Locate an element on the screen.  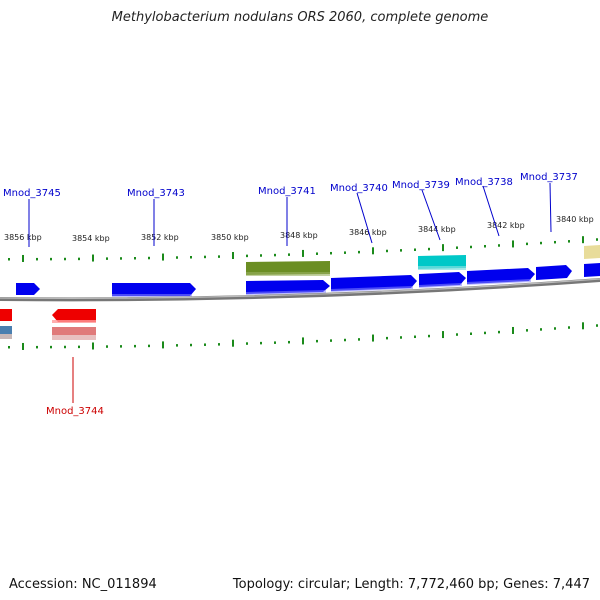
inner-tick-row is located at coordinates (303, 336).